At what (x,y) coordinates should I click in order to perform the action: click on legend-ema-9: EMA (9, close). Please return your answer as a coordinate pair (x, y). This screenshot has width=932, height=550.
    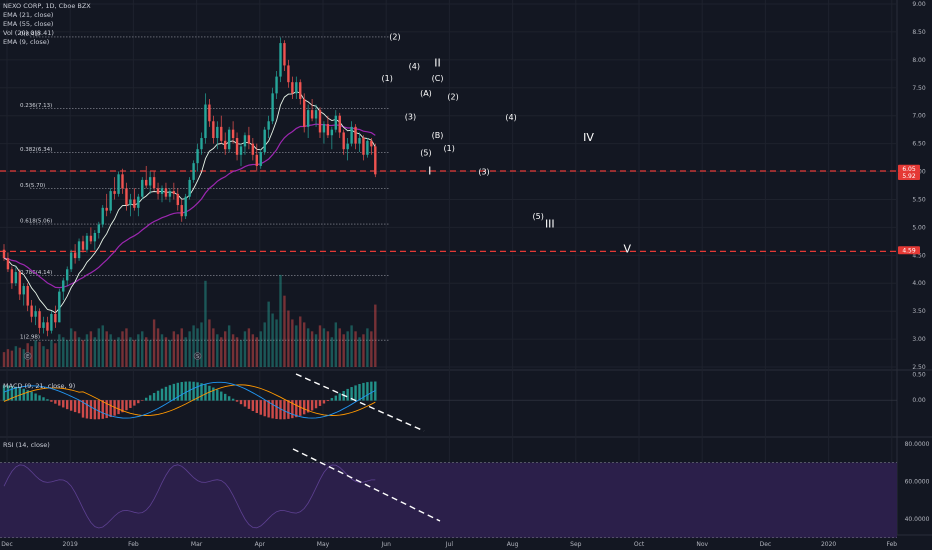
    Looking at the image, I should click on (26, 42).